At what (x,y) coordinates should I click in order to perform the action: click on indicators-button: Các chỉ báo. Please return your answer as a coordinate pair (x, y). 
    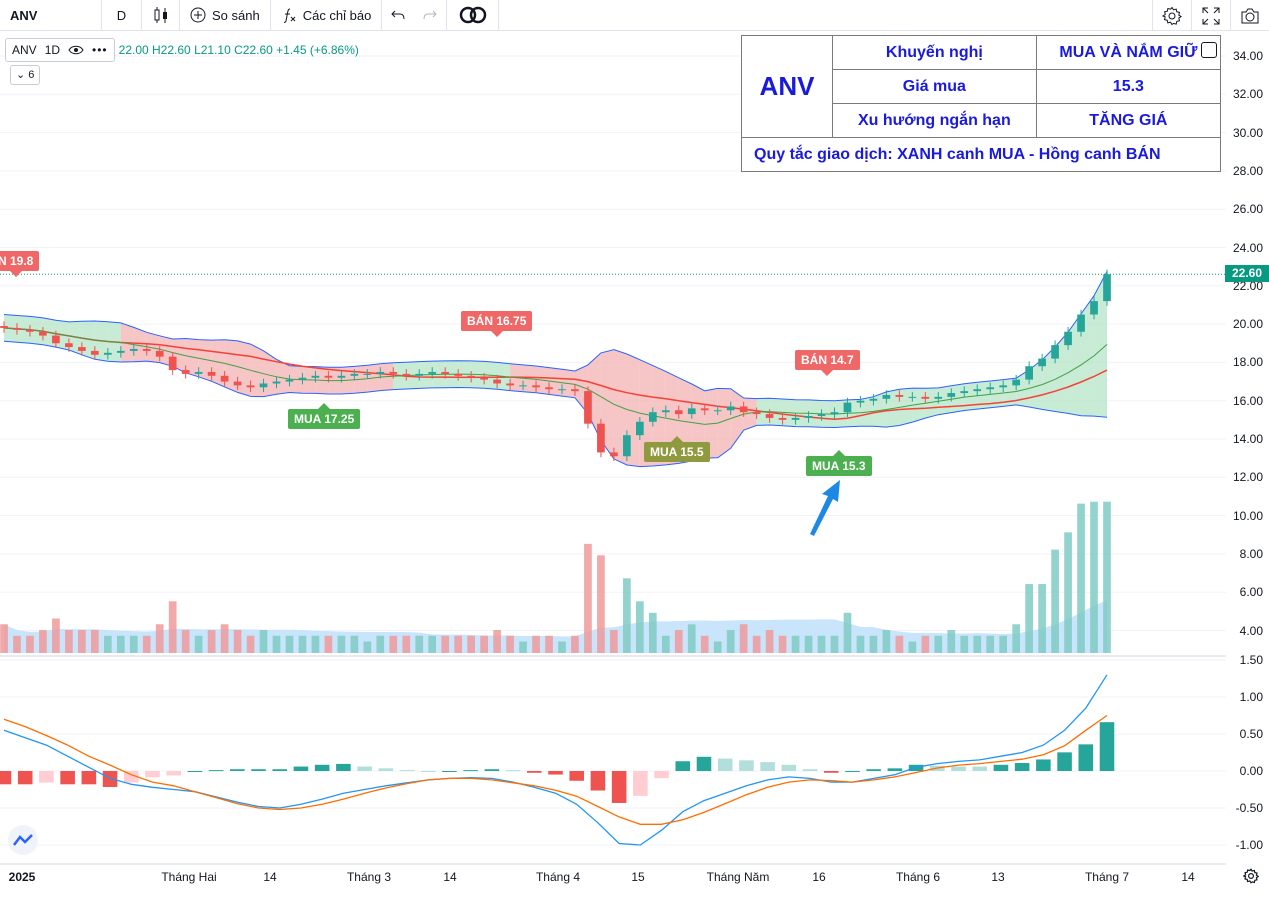
    Looking at the image, I should click on (327, 15).